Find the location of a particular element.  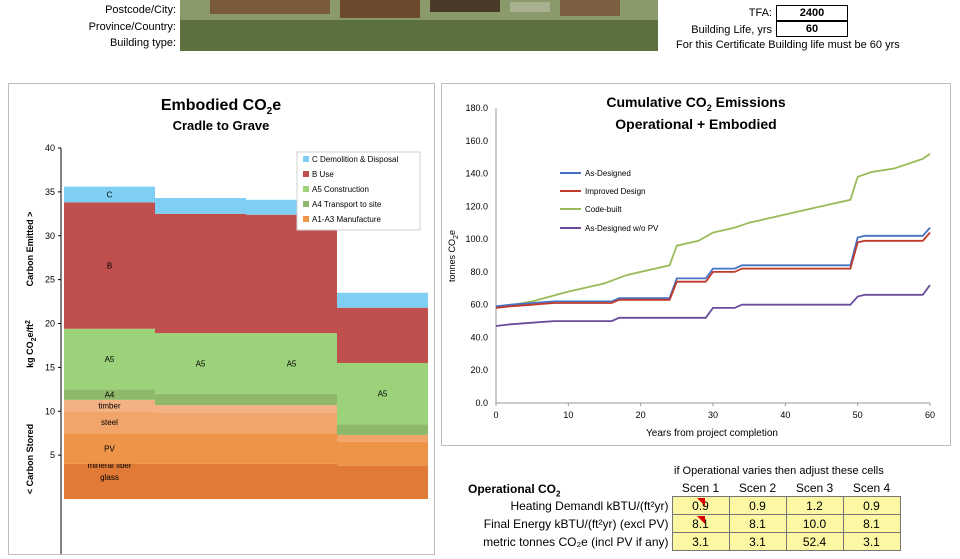

operational-title: Operational CO2 is located at coordinates (514, 490).